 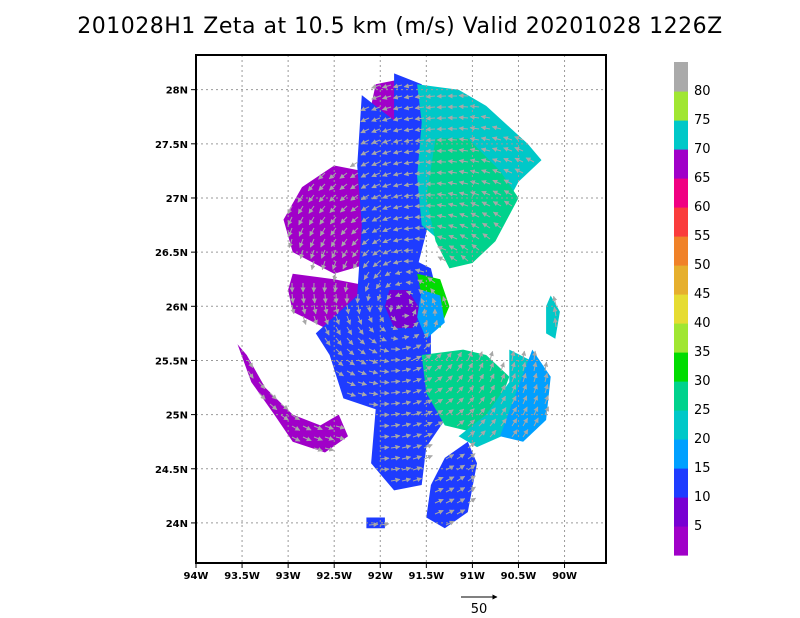 I want to click on y-tick-label-4: 26N, so click(x=177, y=307).